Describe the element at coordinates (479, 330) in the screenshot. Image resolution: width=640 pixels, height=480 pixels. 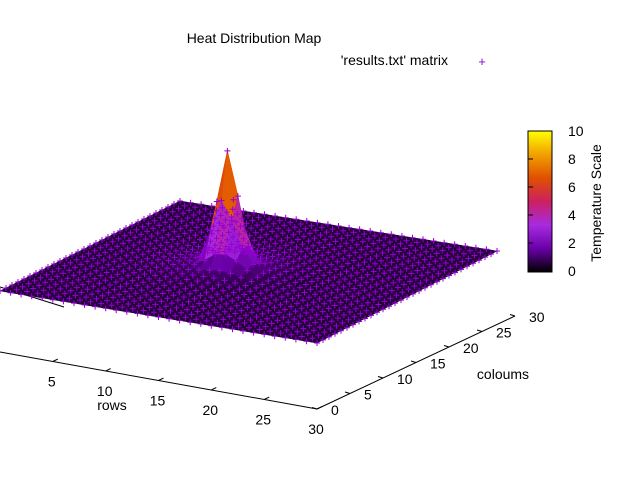
I see `coloums-tick-mark` at that location.